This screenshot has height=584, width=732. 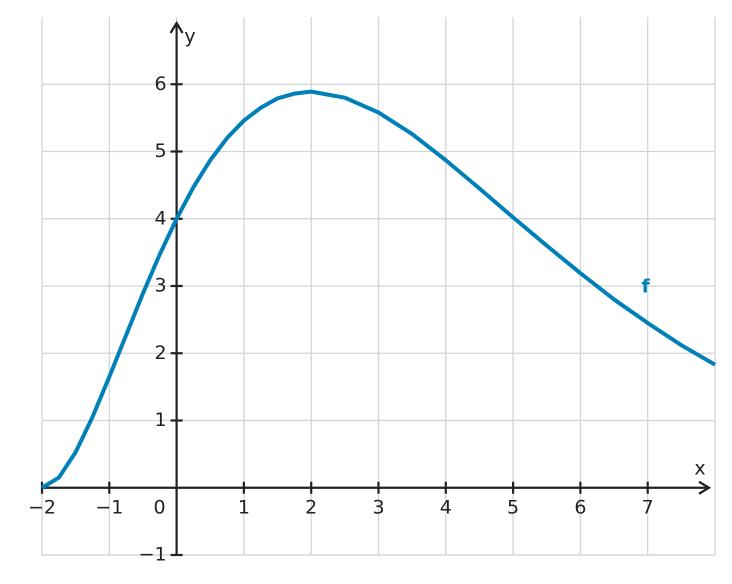 What do you see at coordinates (705, 487) in the screenshot?
I see `x-axis-arrow` at bounding box center [705, 487].